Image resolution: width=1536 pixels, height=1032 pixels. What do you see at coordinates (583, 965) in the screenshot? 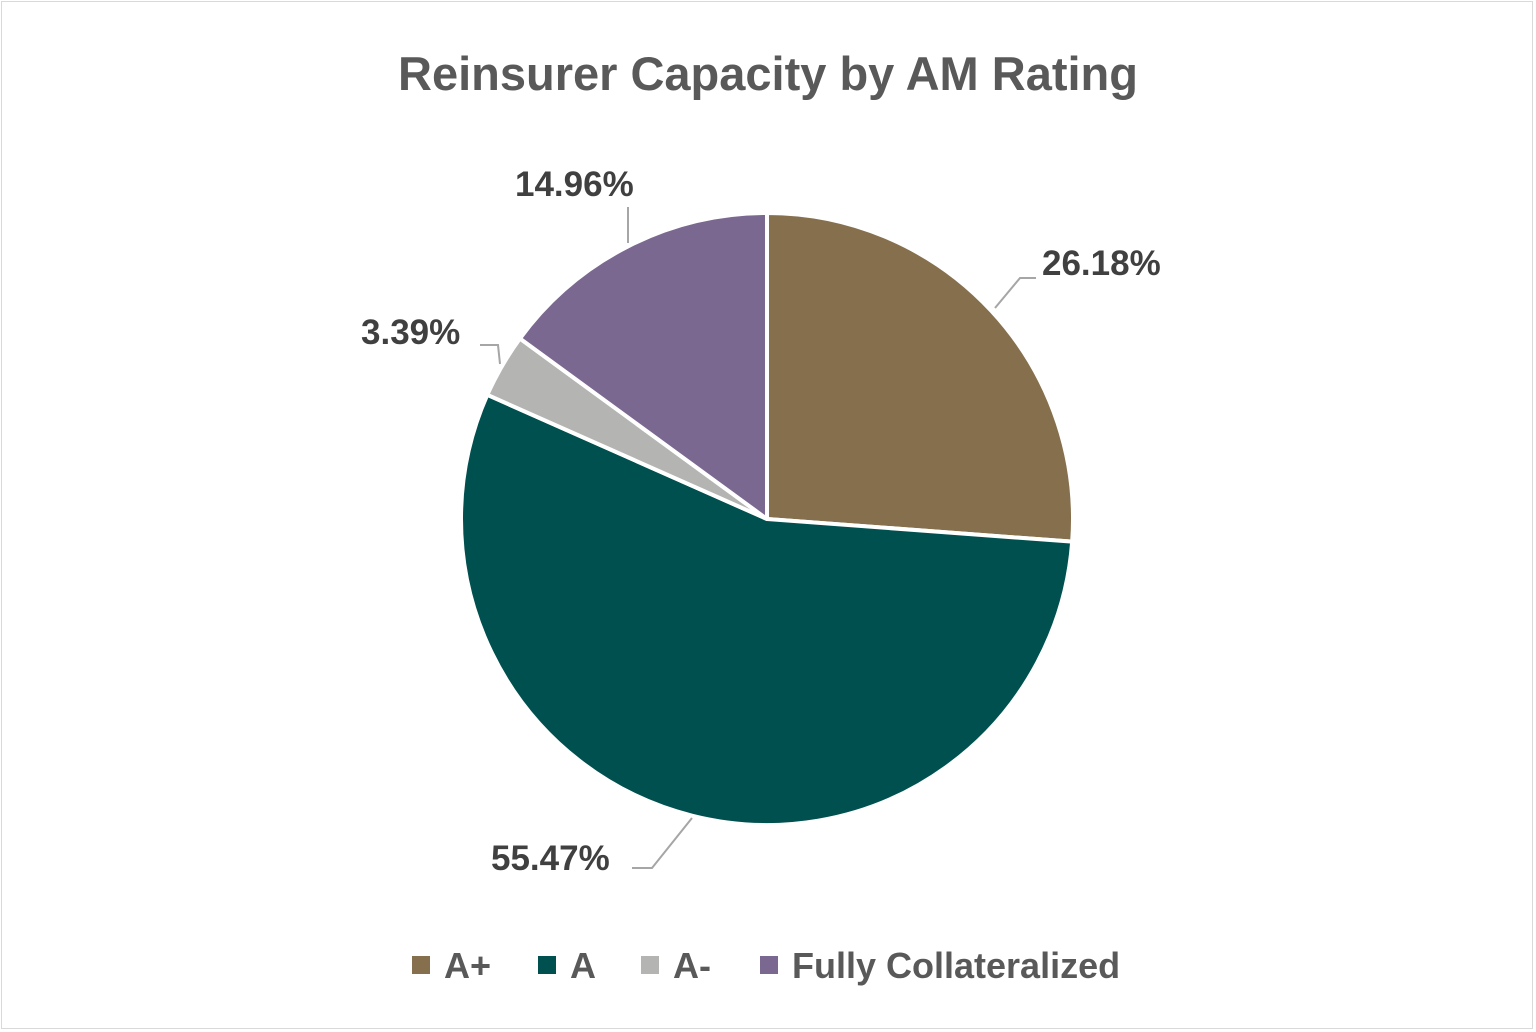
I see `legend-label: A` at bounding box center [583, 965].